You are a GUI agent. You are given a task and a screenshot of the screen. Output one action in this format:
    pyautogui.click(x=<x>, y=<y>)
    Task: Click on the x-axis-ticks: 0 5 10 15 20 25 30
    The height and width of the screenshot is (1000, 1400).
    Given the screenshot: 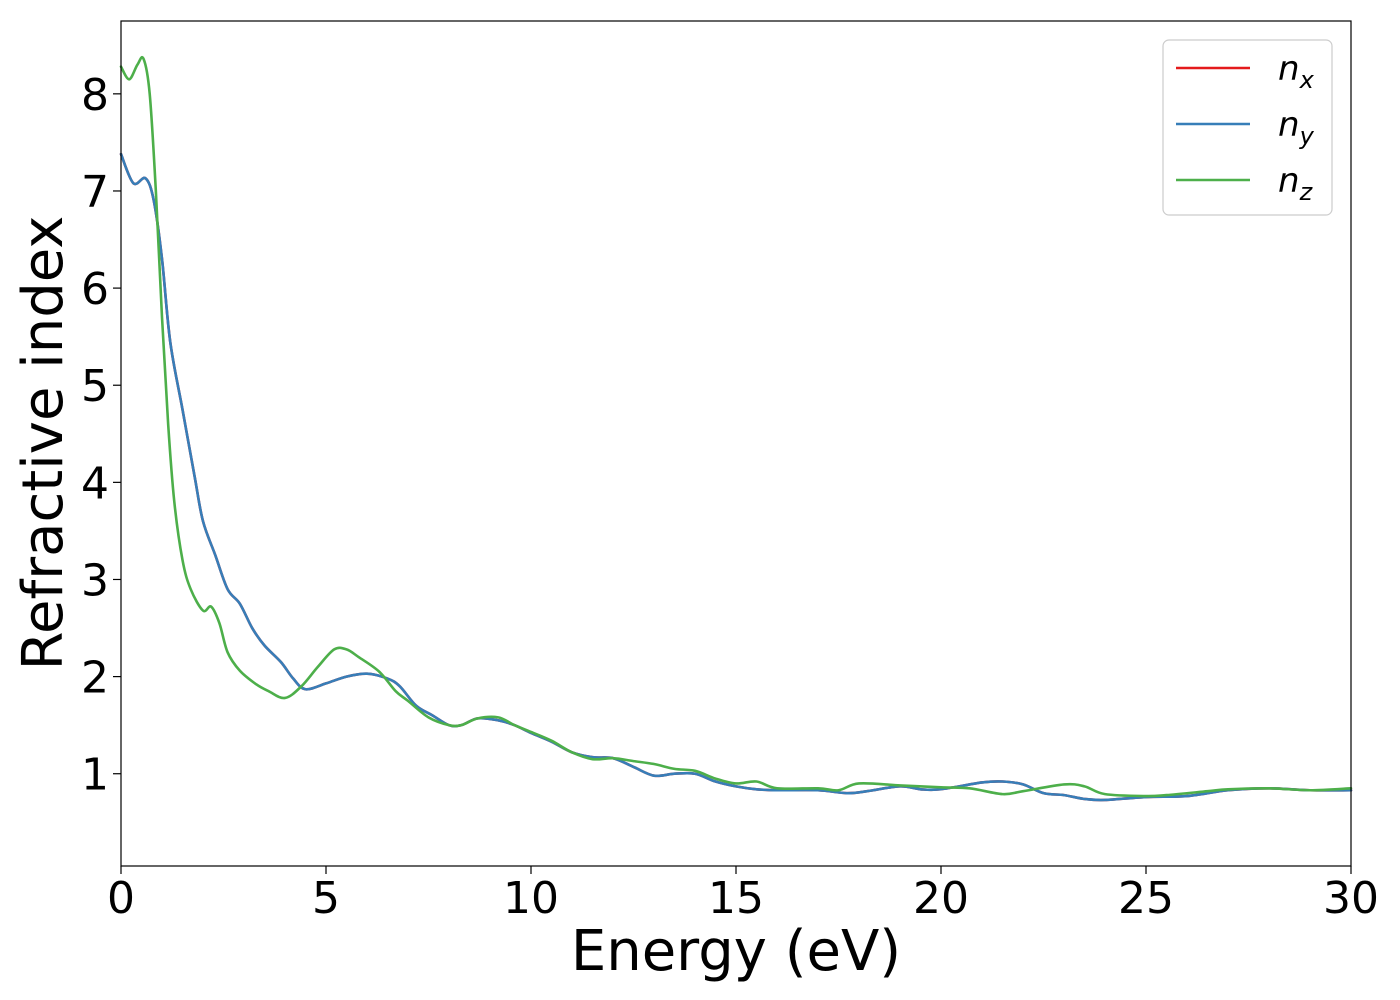 What is the action you would take?
    pyautogui.click(x=743, y=895)
    